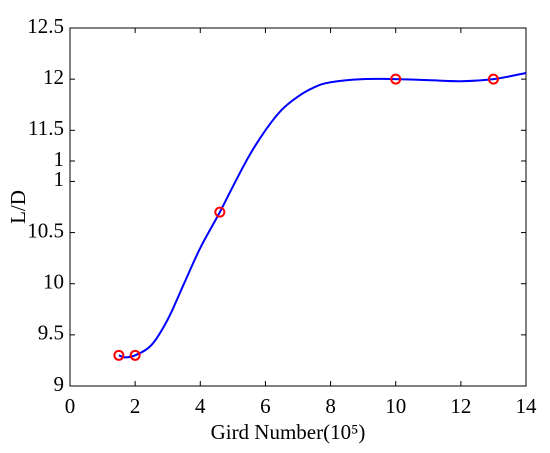 The width and height of the screenshot is (550, 453). Describe the element at coordinates (45, 230) in the screenshot. I see `y-tick-label: 10.5` at that location.